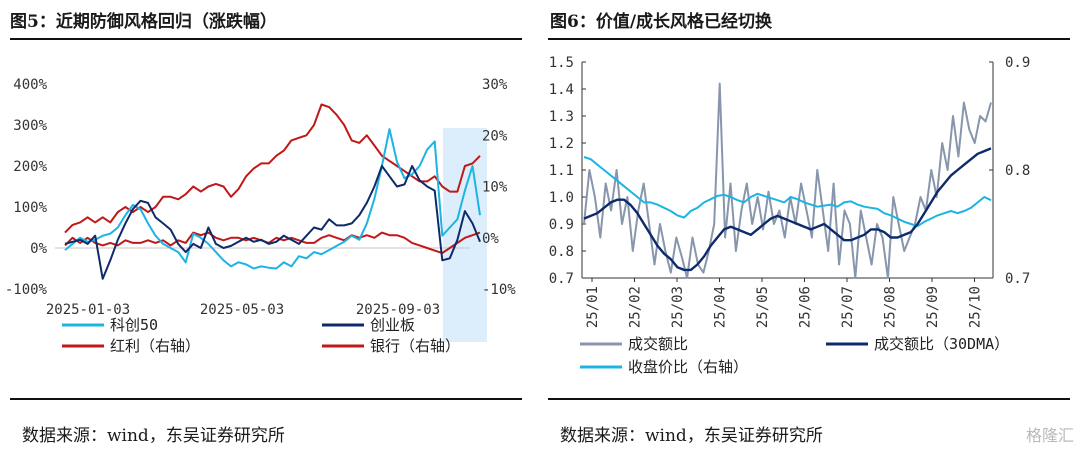  What do you see at coordinates (891, 307) in the screenshot?
I see `x-tick-label: 25/08` at bounding box center [891, 307].